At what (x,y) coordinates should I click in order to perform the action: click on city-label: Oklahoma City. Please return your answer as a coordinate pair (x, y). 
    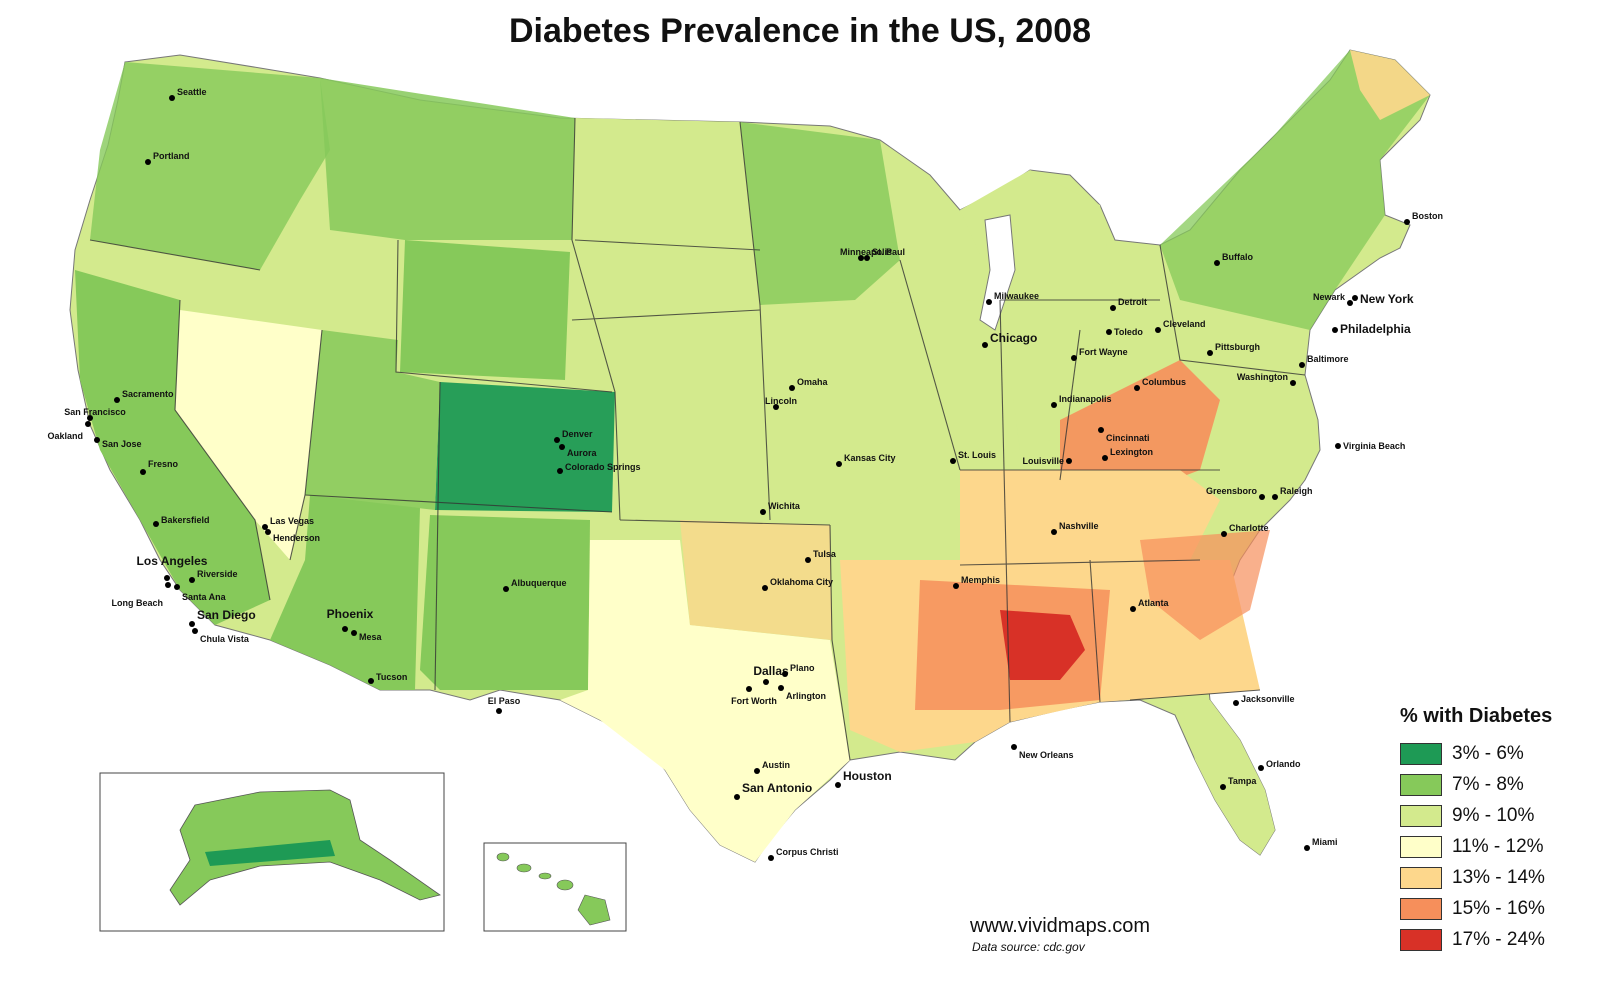
    Looking at the image, I should click on (801, 582).